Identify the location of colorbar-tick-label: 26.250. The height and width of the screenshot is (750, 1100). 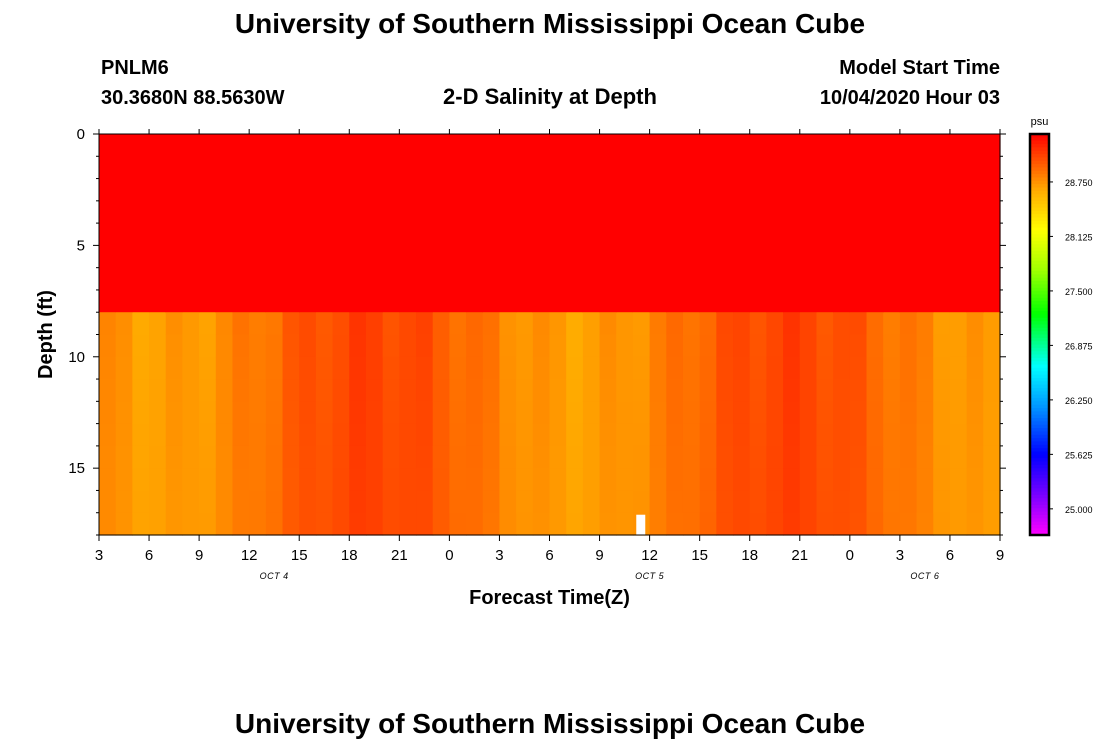
(1079, 401).